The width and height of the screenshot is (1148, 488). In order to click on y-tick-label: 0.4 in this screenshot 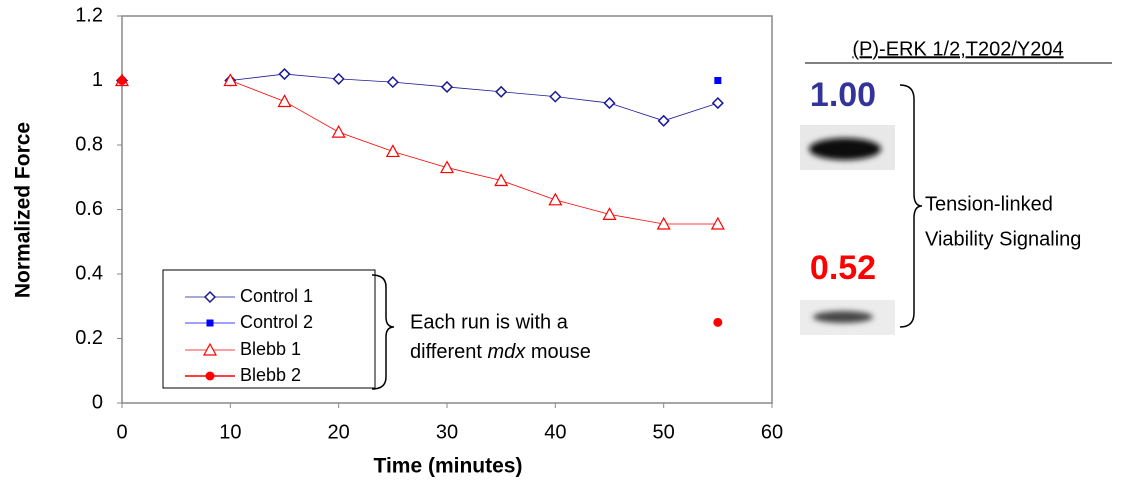, I will do `click(89, 273)`.